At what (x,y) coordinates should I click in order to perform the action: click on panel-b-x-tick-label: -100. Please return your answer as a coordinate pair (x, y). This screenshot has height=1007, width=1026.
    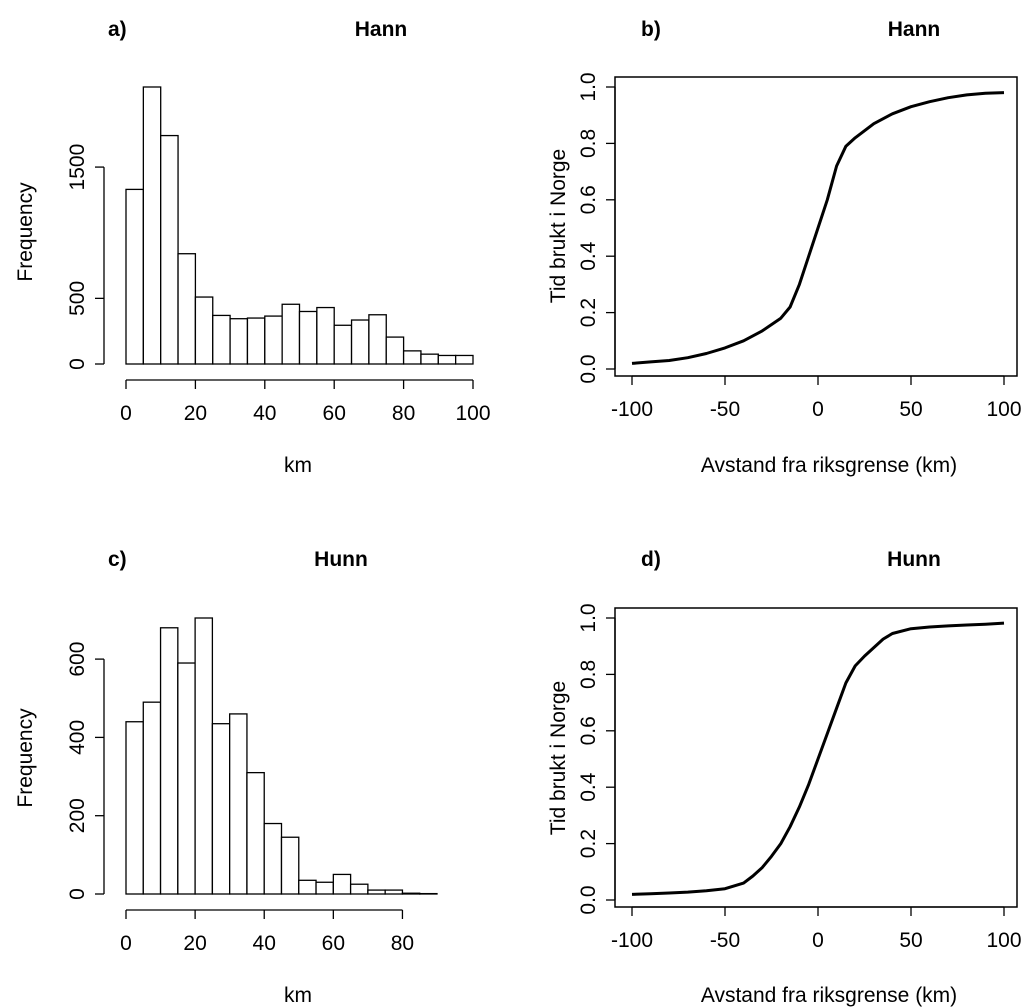
    Looking at the image, I should click on (632, 409).